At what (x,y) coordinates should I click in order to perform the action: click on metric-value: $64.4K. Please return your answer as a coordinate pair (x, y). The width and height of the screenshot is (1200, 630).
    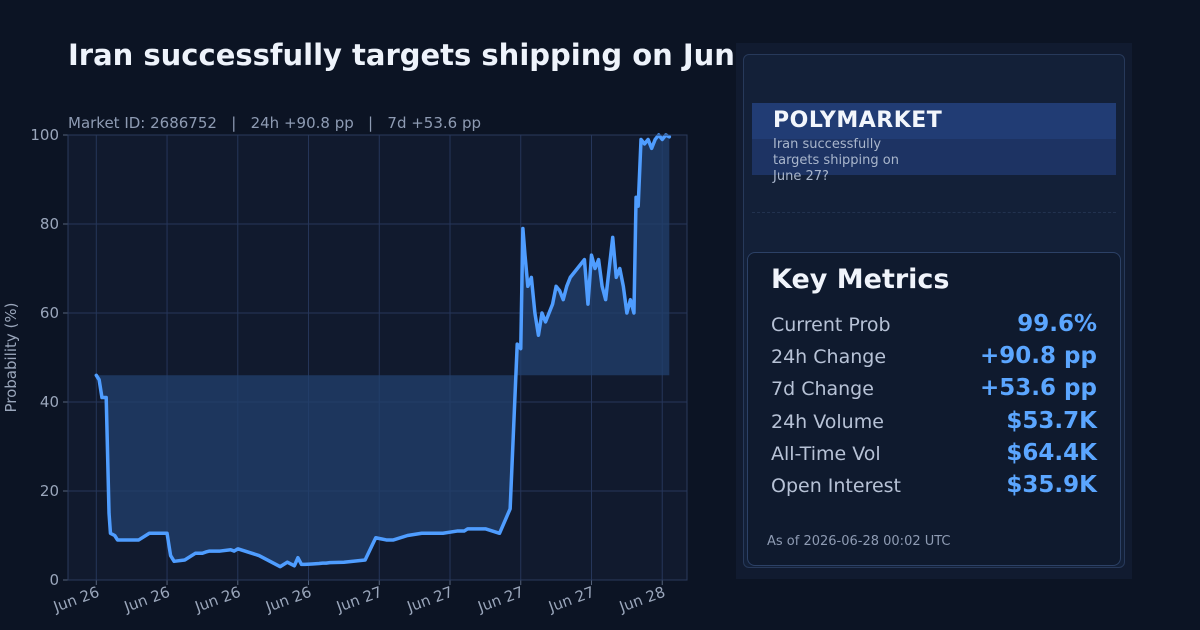
    Looking at the image, I should click on (1051, 453).